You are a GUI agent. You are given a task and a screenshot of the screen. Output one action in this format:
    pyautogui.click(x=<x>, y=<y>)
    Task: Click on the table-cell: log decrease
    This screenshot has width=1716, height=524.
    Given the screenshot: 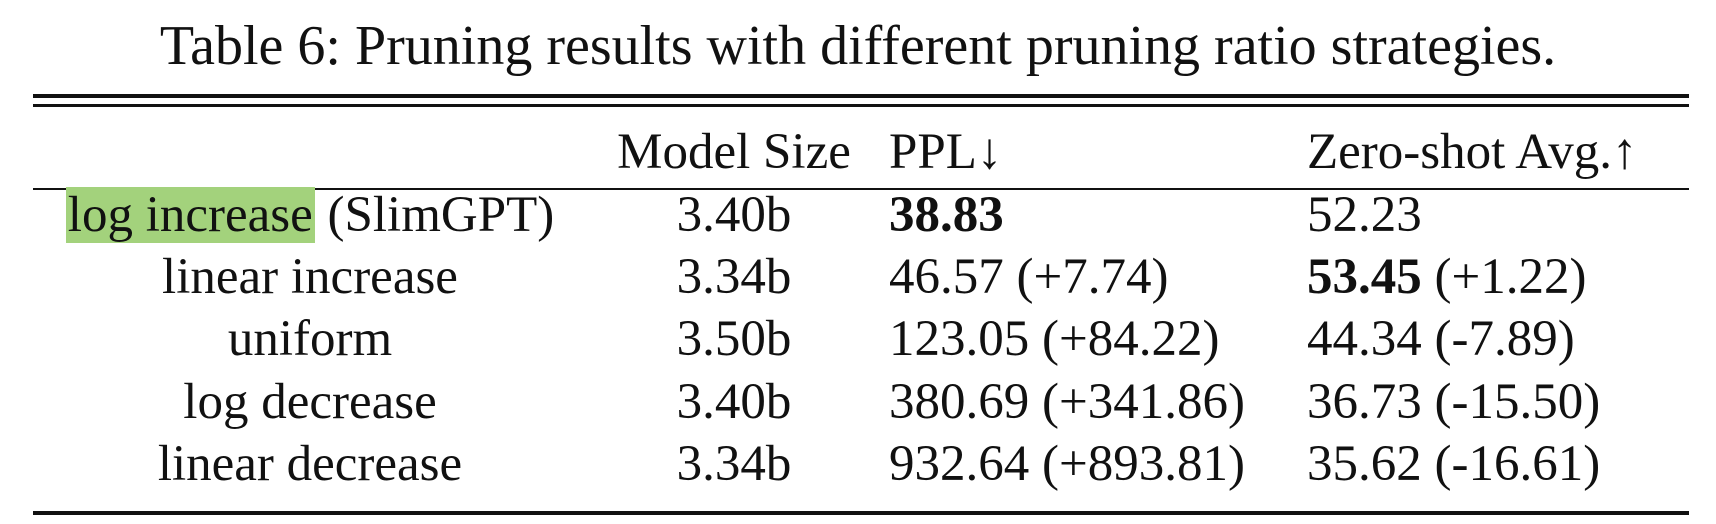 What is the action you would take?
    pyautogui.click(x=355, y=402)
    